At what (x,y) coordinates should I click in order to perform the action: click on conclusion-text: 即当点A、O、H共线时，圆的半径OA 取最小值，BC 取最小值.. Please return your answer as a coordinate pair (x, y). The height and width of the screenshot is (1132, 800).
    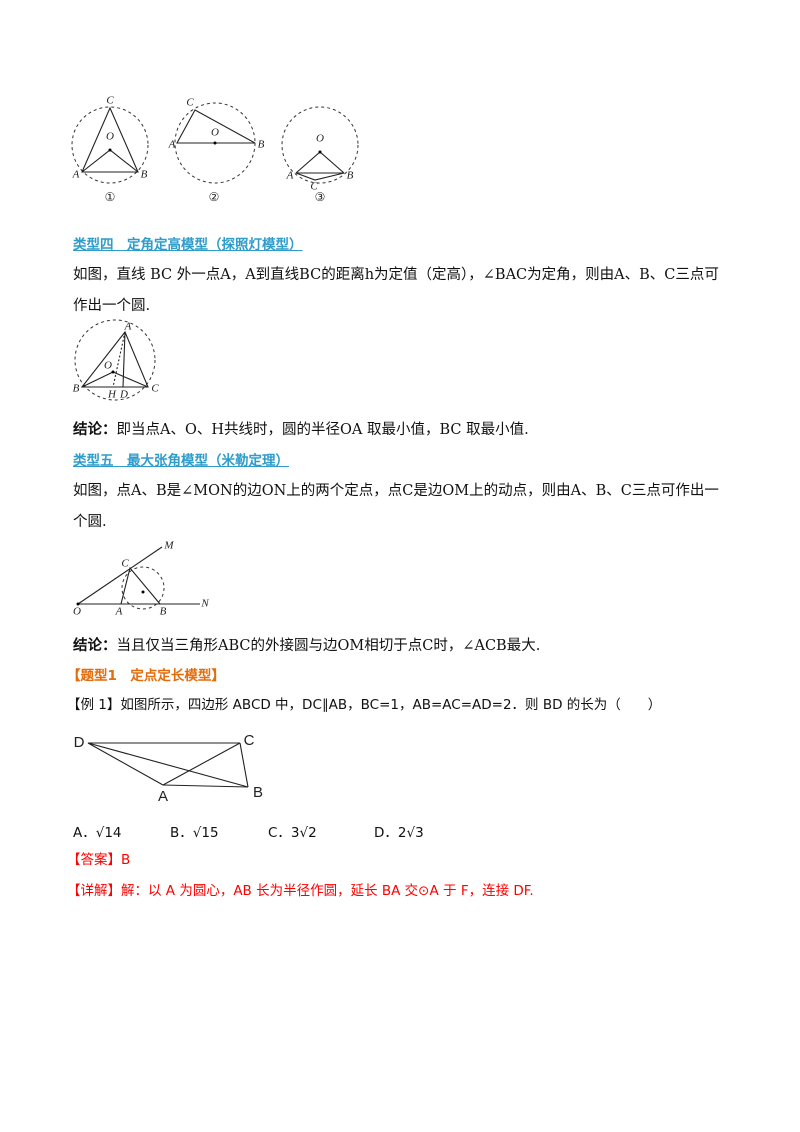
    Looking at the image, I should click on (322, 430).